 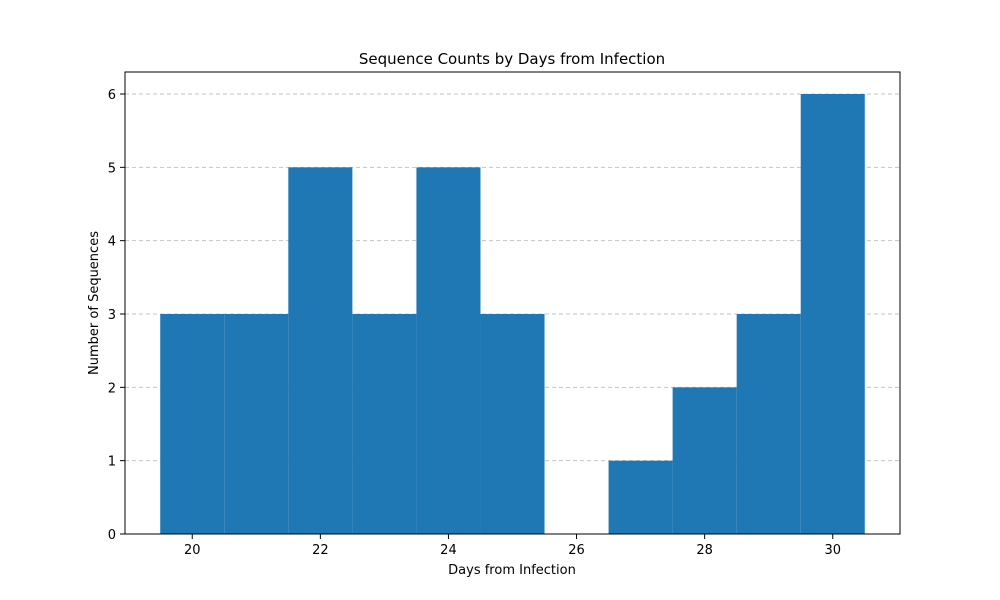 I want to click on y-axis-title: Number of Sequences, so click(x=94, y=303).